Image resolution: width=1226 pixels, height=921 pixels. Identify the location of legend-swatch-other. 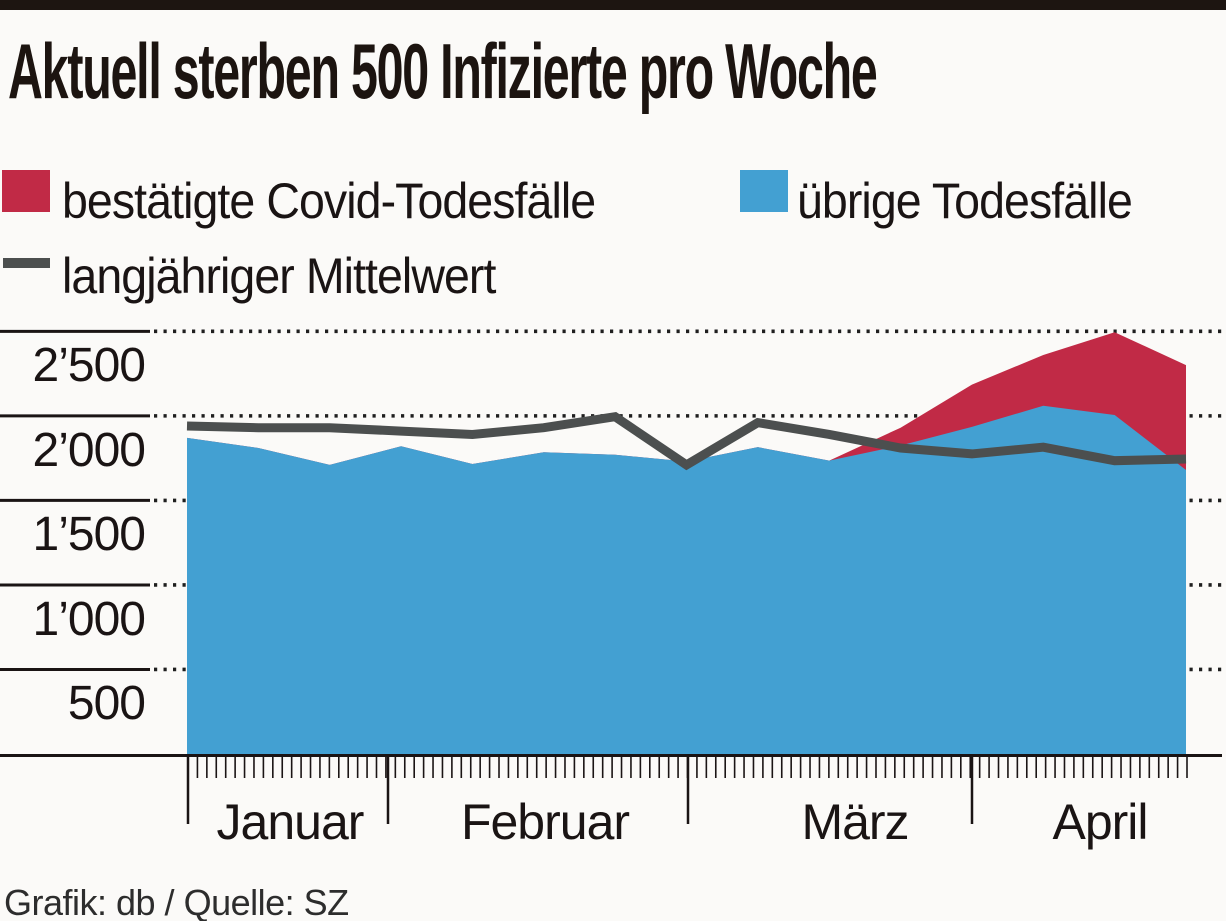
(764, 191).